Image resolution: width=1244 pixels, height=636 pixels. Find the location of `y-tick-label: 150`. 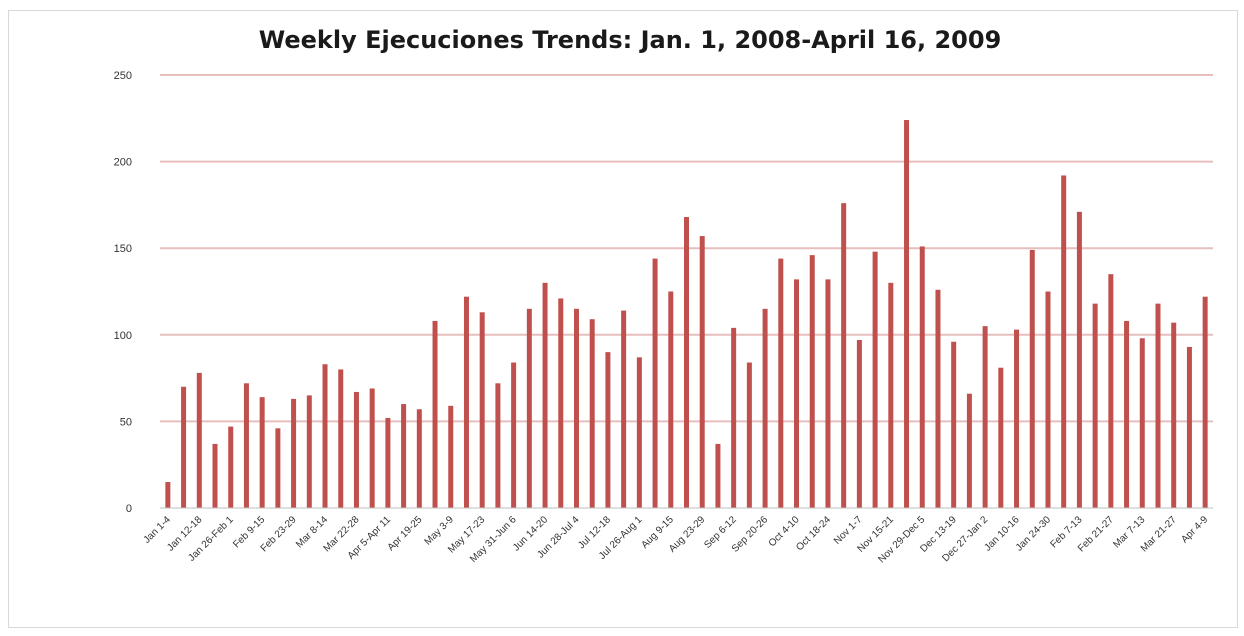

y-tick-label: 150 is located at coordinates (123, 249).